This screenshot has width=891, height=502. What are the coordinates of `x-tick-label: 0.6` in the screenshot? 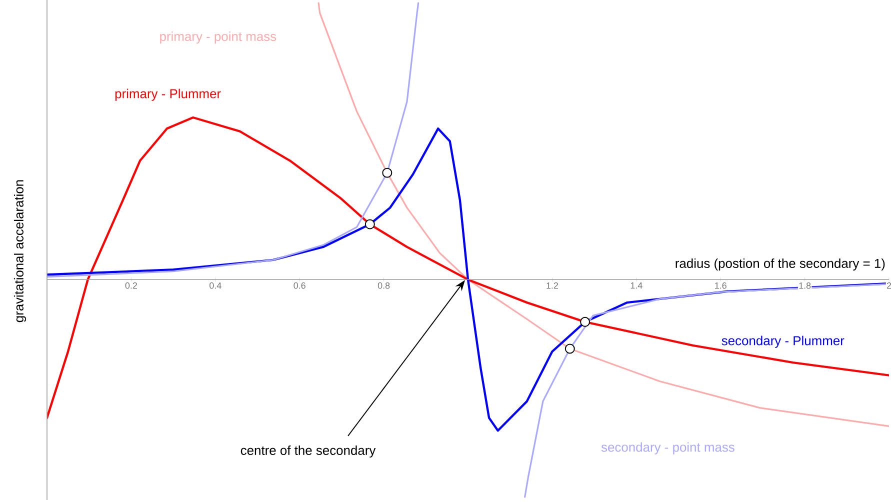 It's located at (300, 285).